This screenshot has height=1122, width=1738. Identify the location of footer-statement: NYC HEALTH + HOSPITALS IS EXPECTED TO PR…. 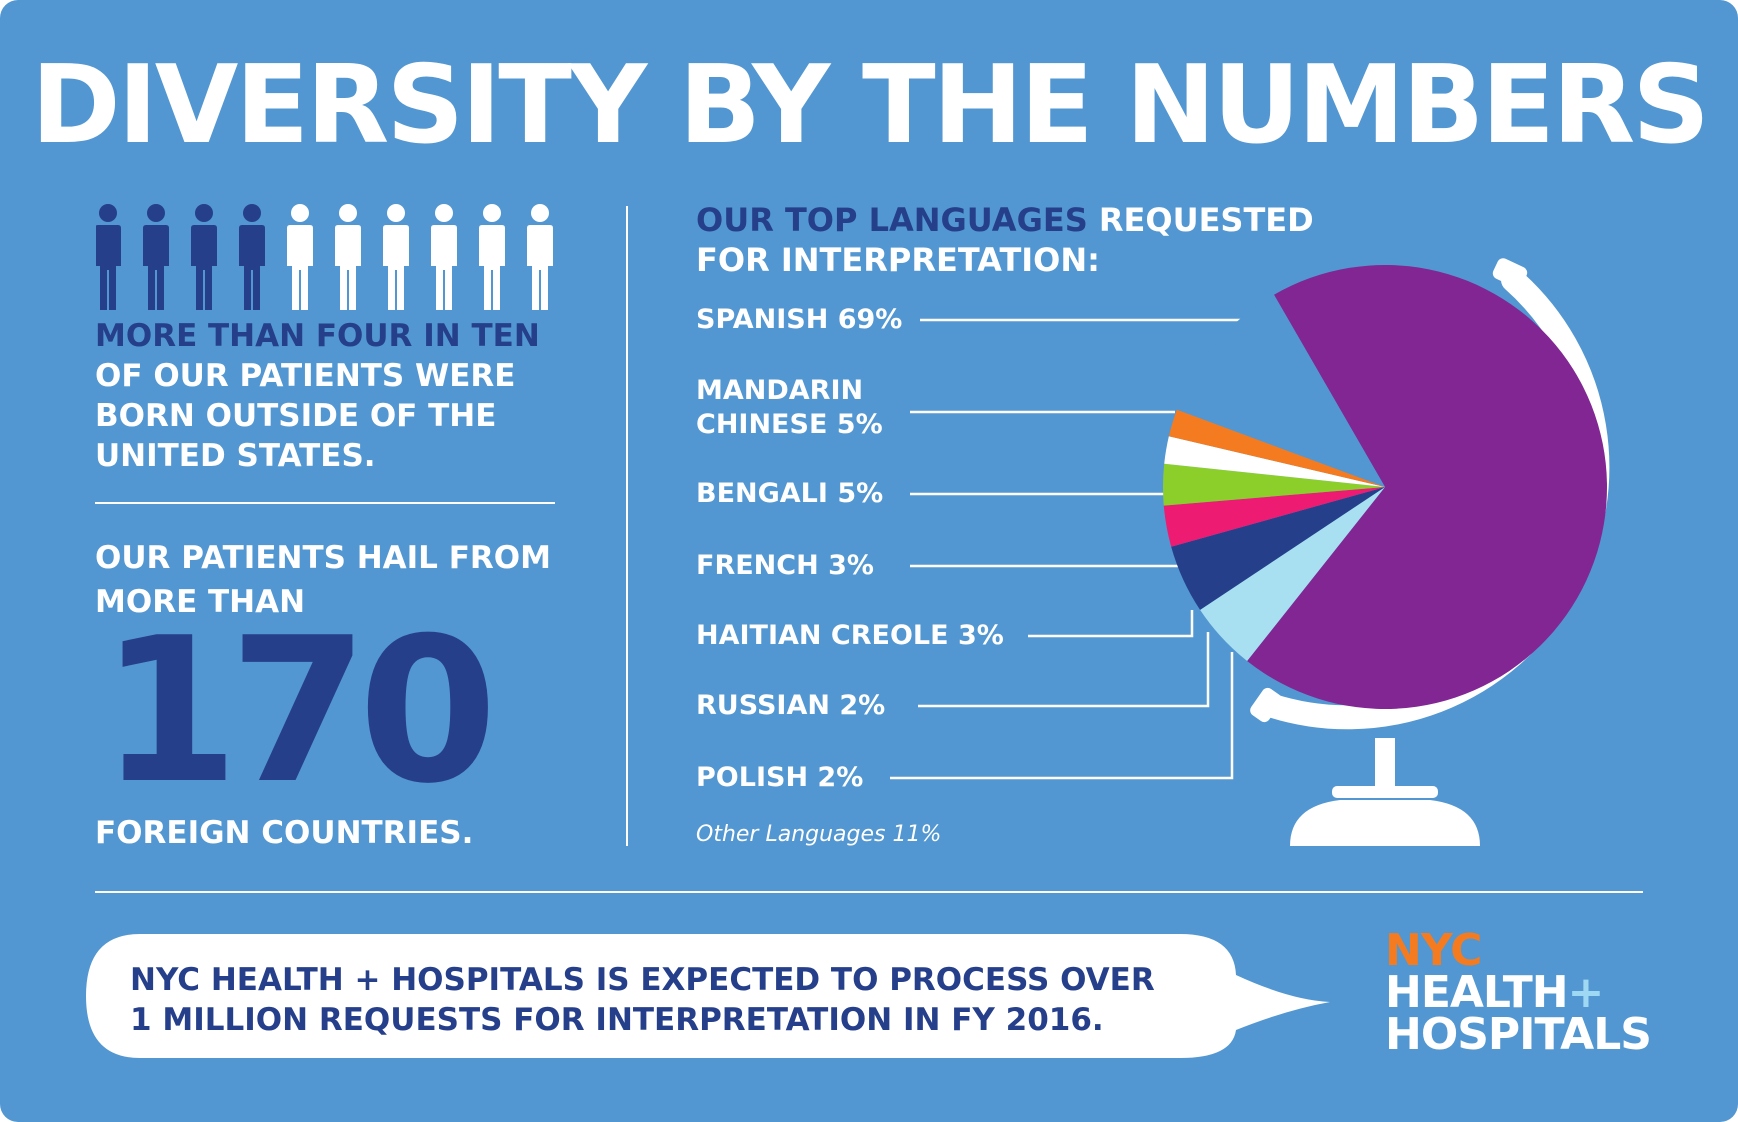
(642, 1000).